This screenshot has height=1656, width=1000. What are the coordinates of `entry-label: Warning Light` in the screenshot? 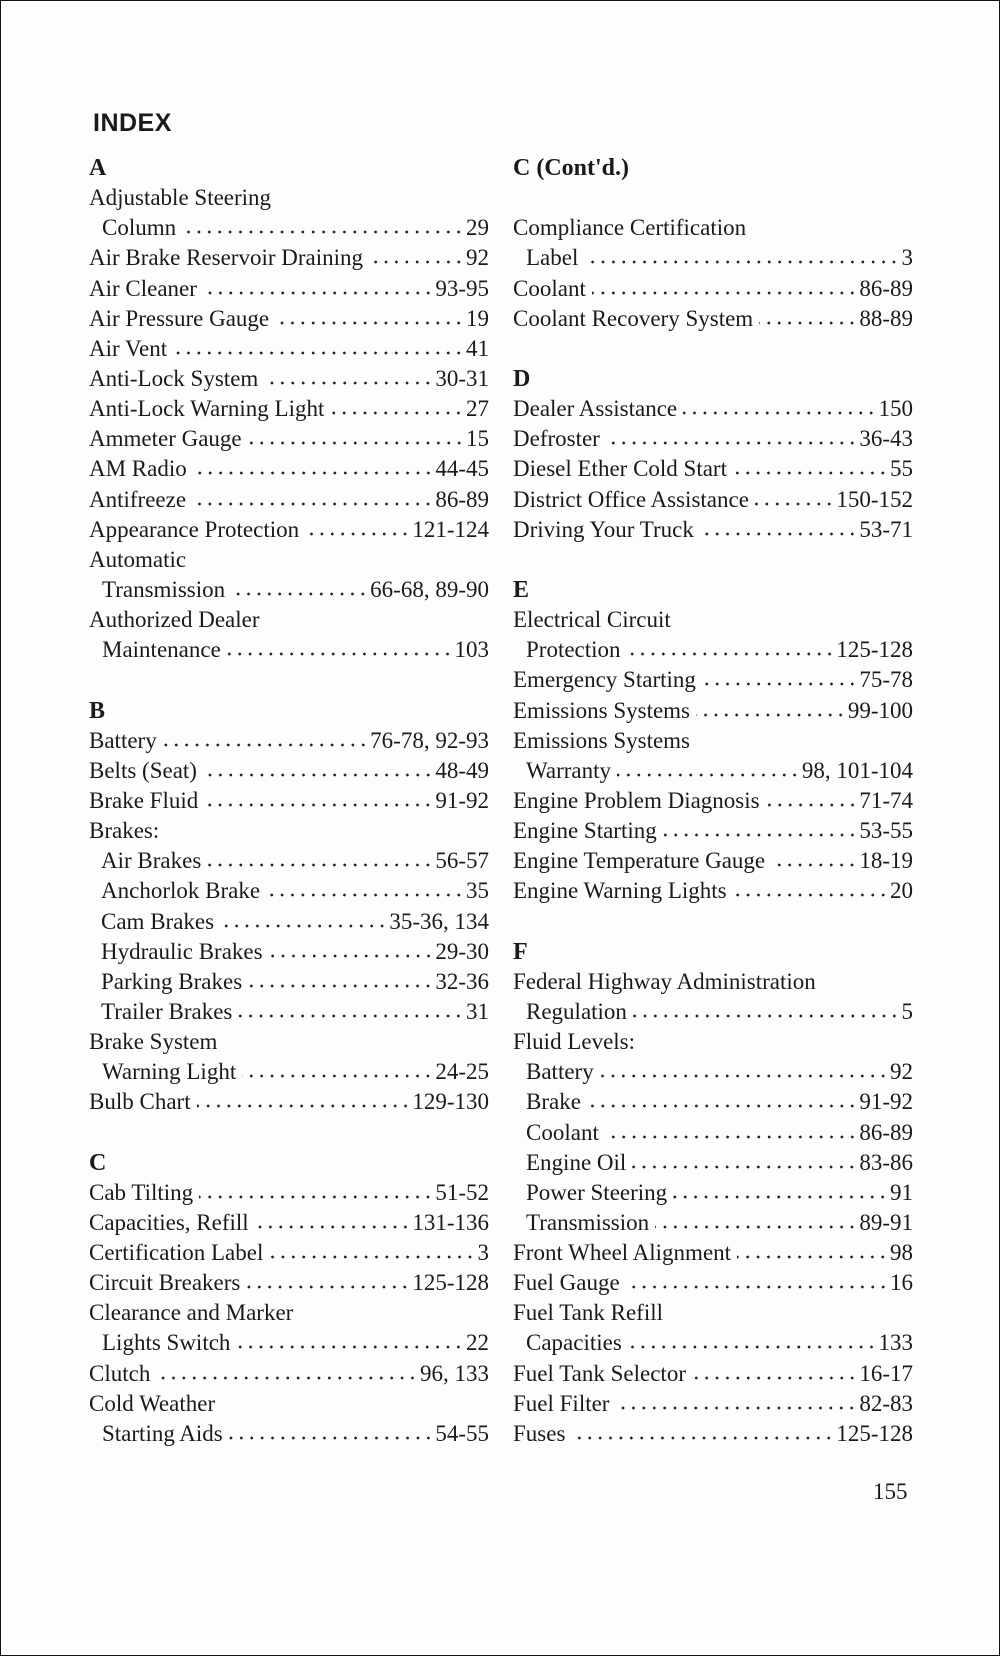 It's located at (169, 1072).